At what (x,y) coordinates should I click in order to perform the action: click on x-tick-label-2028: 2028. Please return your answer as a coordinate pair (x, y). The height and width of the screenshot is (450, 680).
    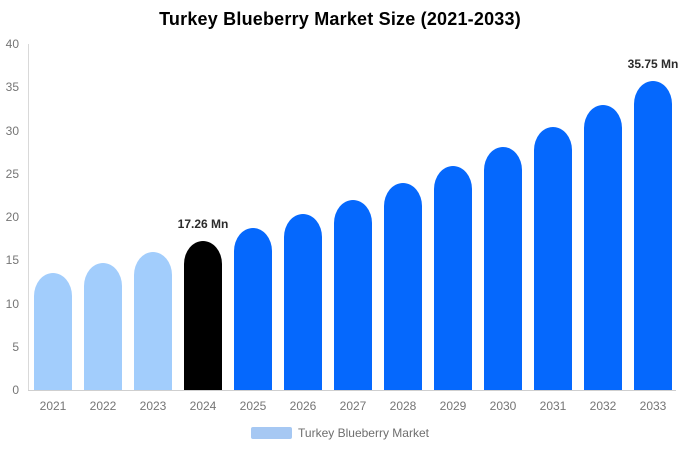
    Looking at the image, I should click on (403, 406).